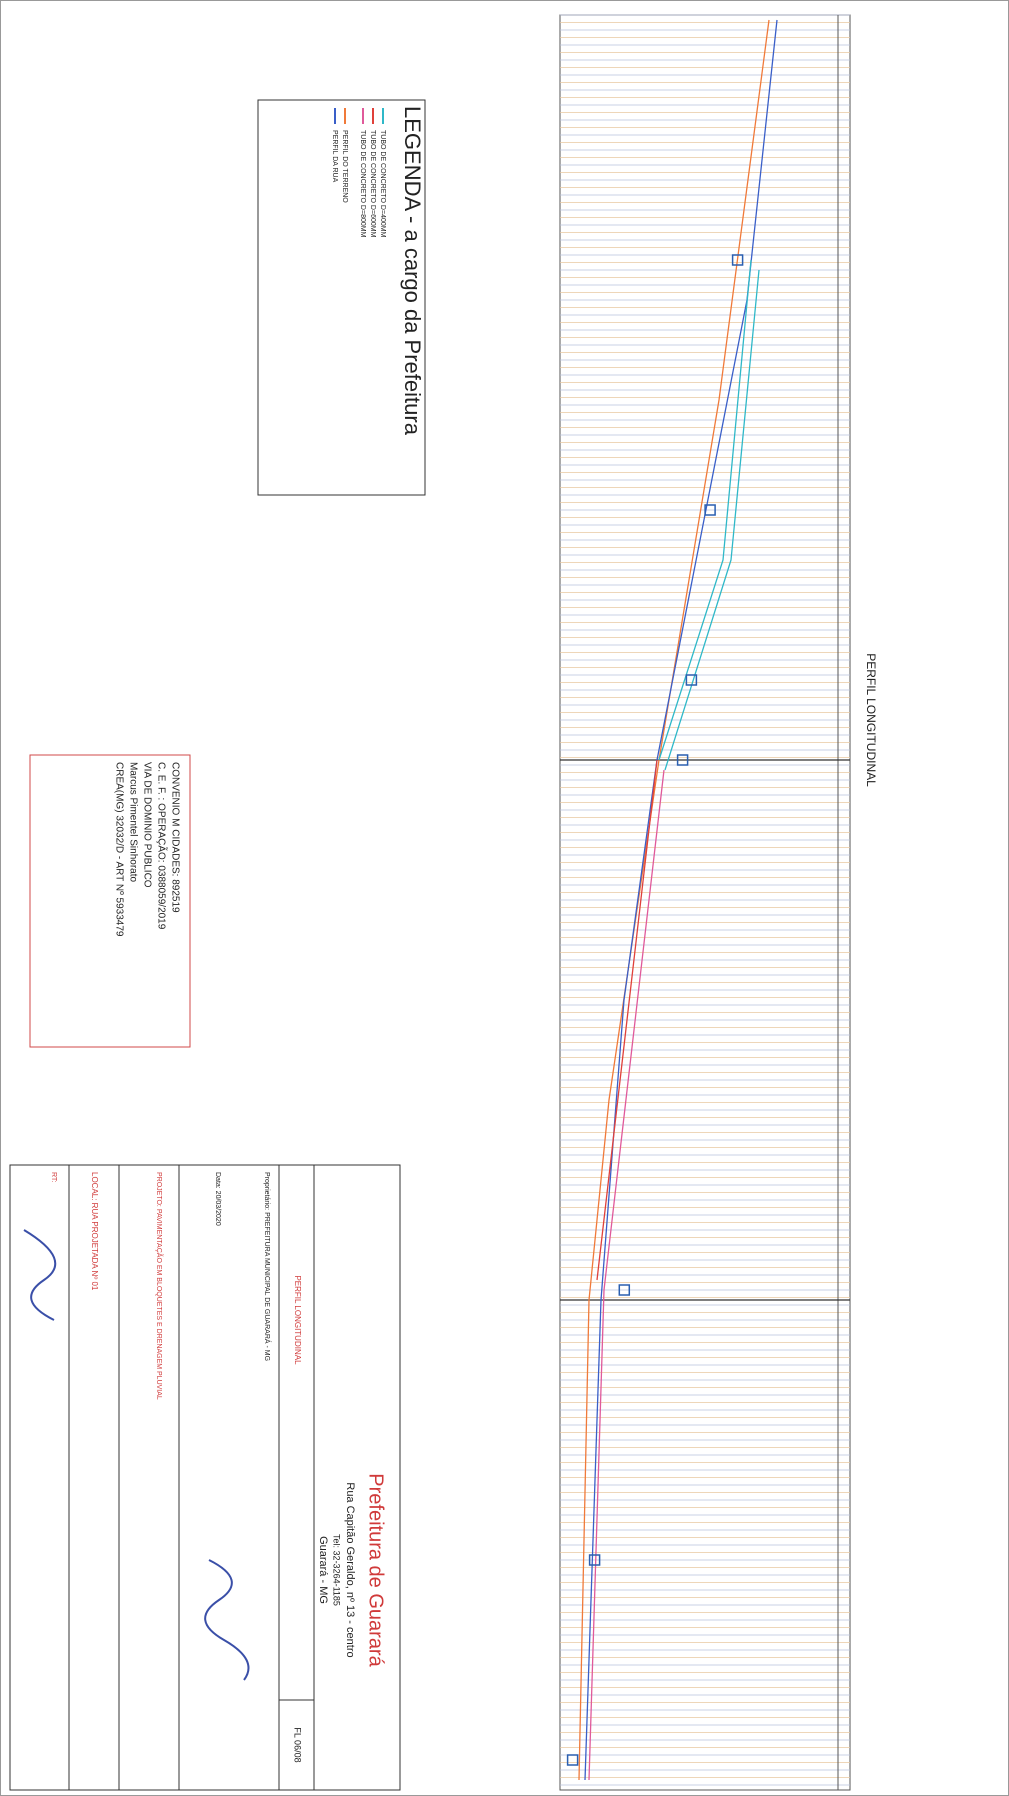 This screenshot has width=1009, height=1796. I want to click on sheet-number: FL 06/08, so click(298, 1744).